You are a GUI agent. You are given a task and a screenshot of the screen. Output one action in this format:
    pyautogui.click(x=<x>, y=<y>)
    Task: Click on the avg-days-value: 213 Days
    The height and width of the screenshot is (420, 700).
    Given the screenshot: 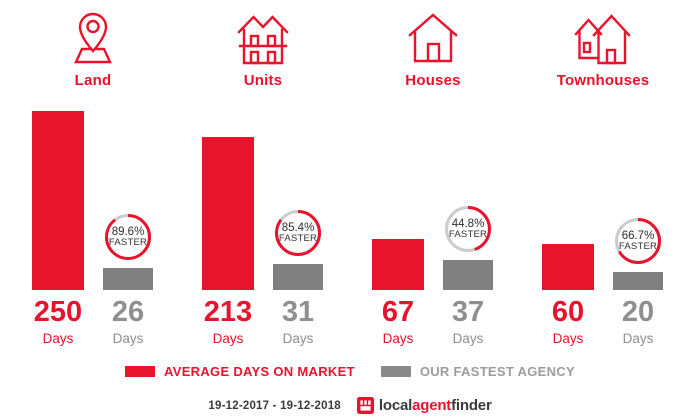 What is the action you would take?
    pyautogui.click(x=228, y=321)
    